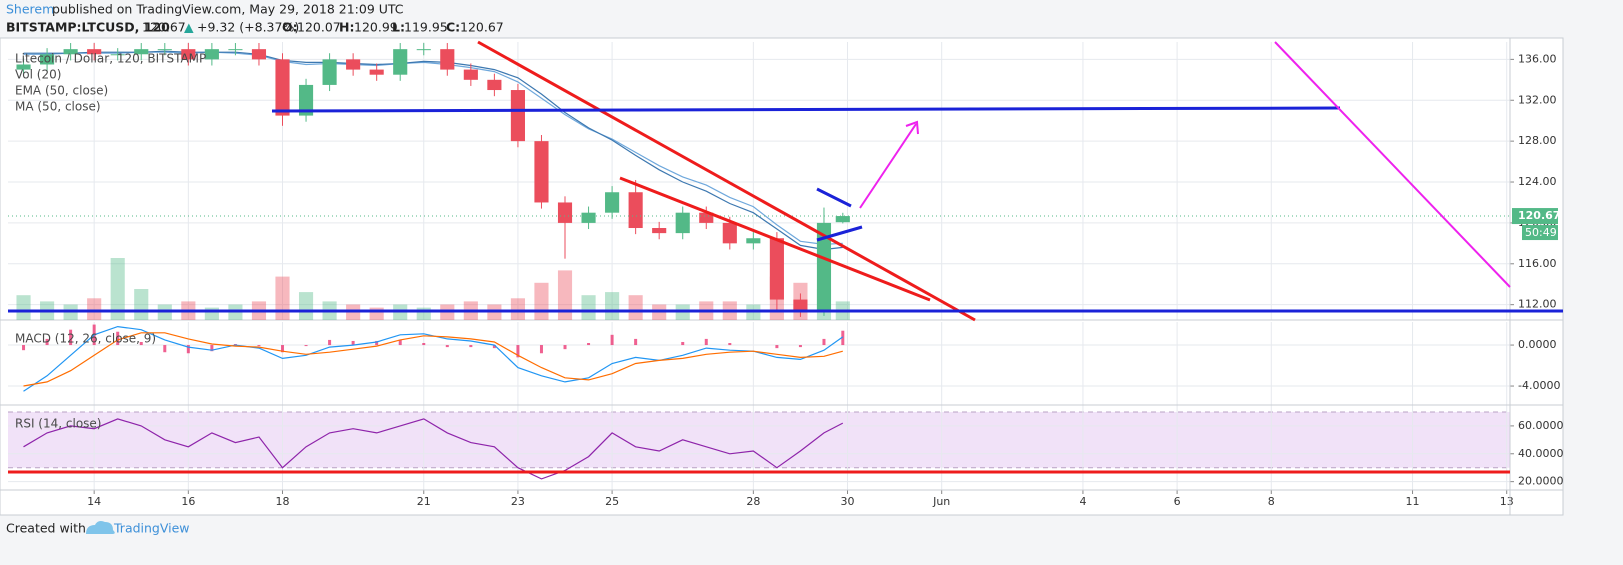 This screenshot has width=1623, height=565. What do you see at coordinates (1177, 501) in the screenshot?
I see `x-tick-label: 6` at bounding box center [1177, 501].